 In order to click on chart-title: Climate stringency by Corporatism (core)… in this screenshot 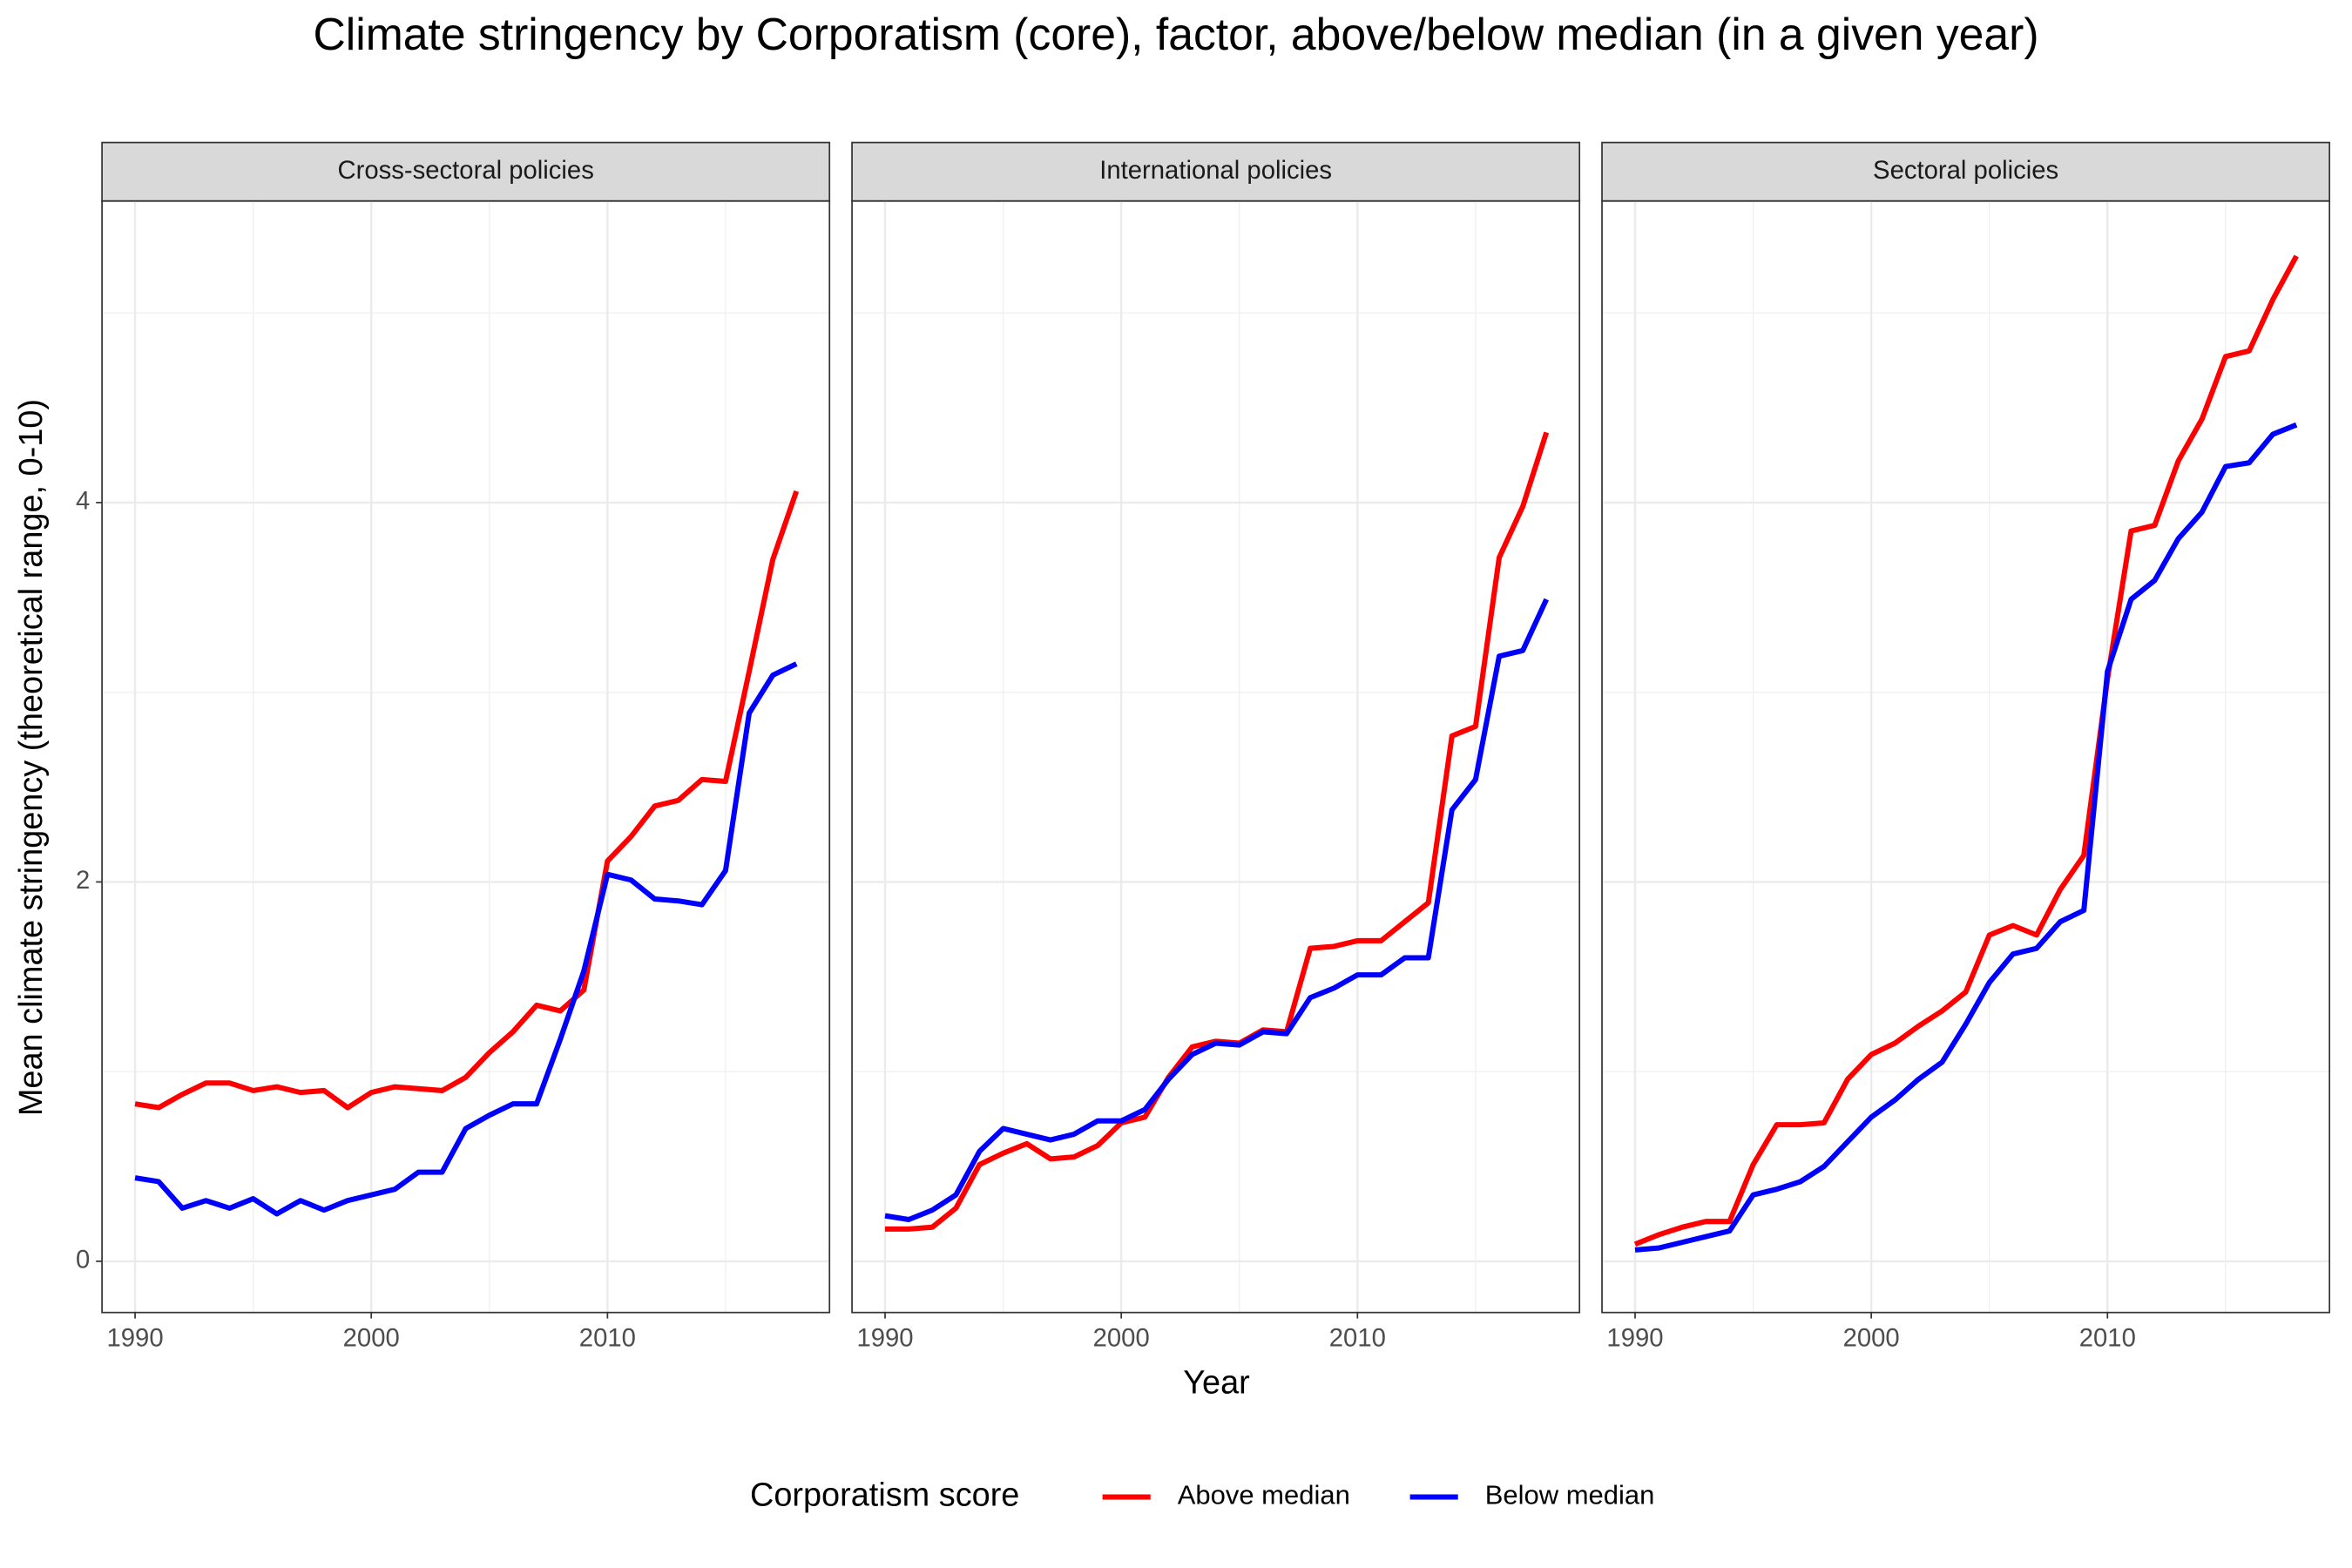, I will do `click(1176, 35)`.